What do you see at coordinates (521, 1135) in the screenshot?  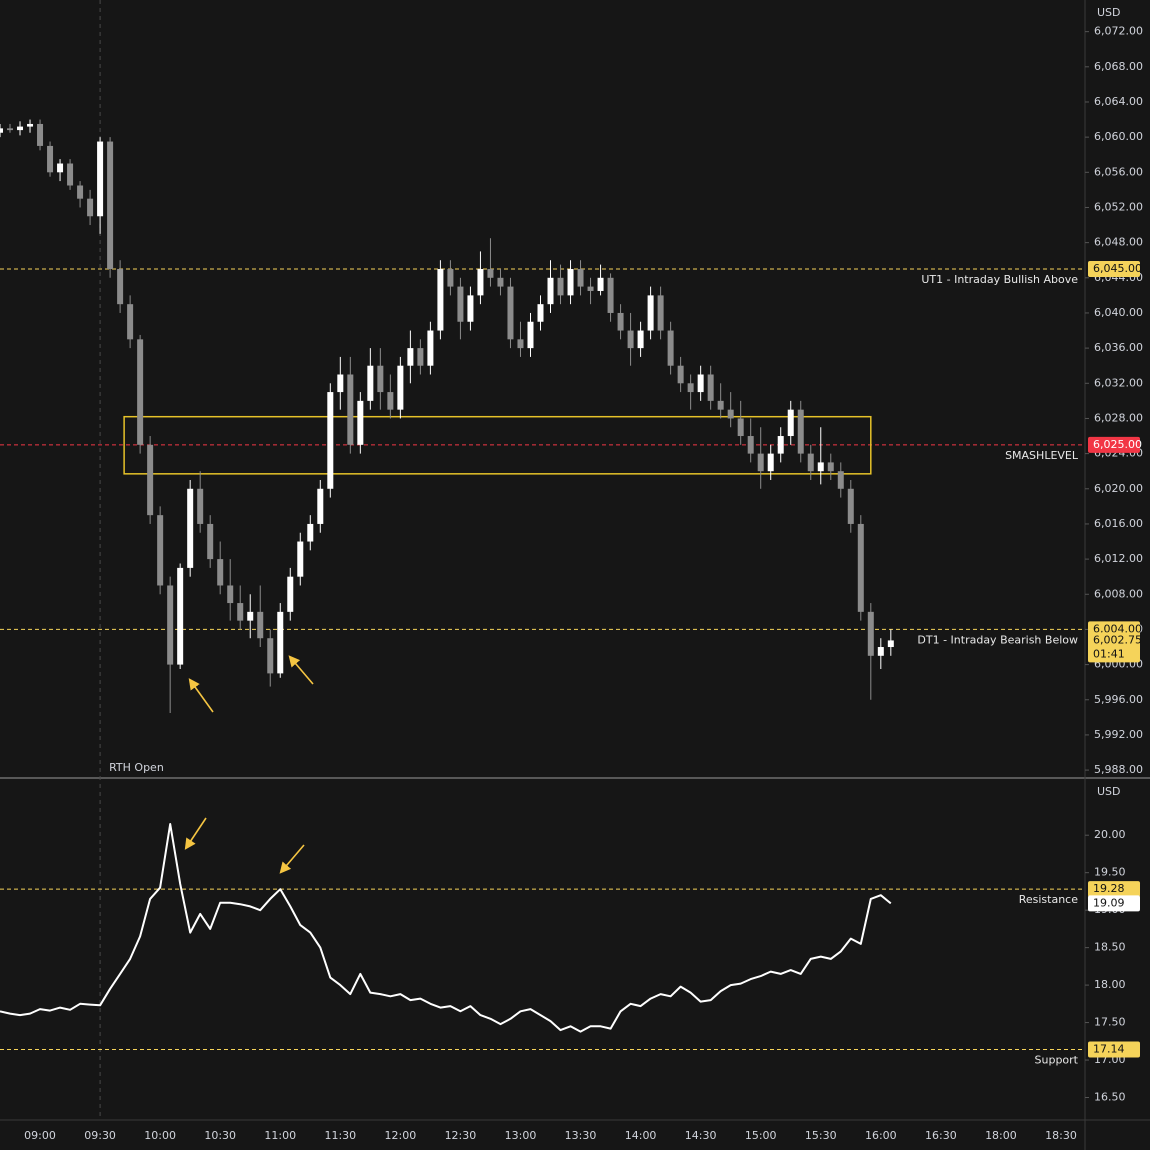 I see `x-tick-label: 13:00` at bounding box center [521, 1135].